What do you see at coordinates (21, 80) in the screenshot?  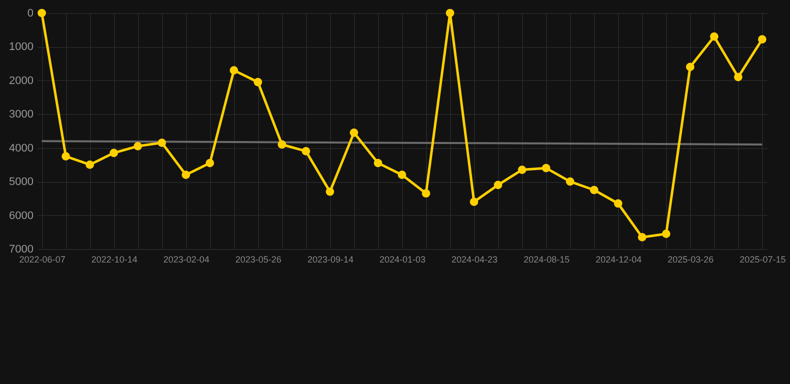 I see `y-tick-label: 2000` at bounding box center [21, 80].